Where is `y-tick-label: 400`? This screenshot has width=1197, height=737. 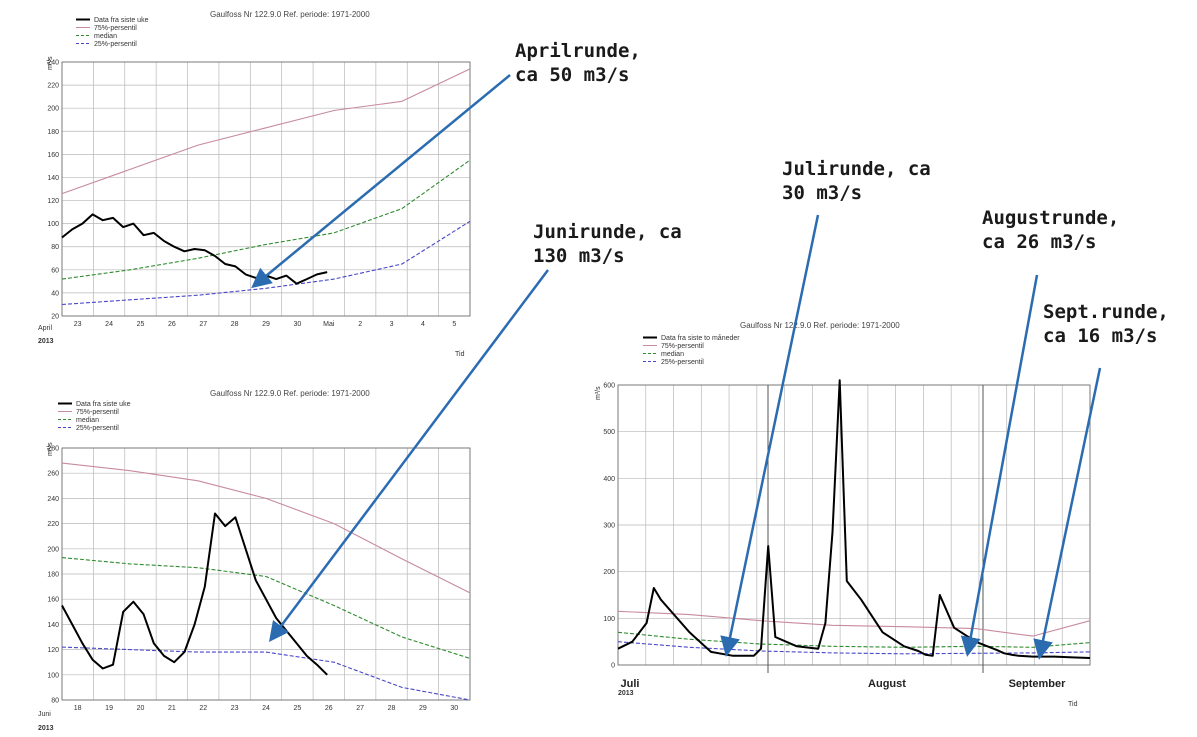
y-tick-label: 400 is located at coordinates (609, 479).